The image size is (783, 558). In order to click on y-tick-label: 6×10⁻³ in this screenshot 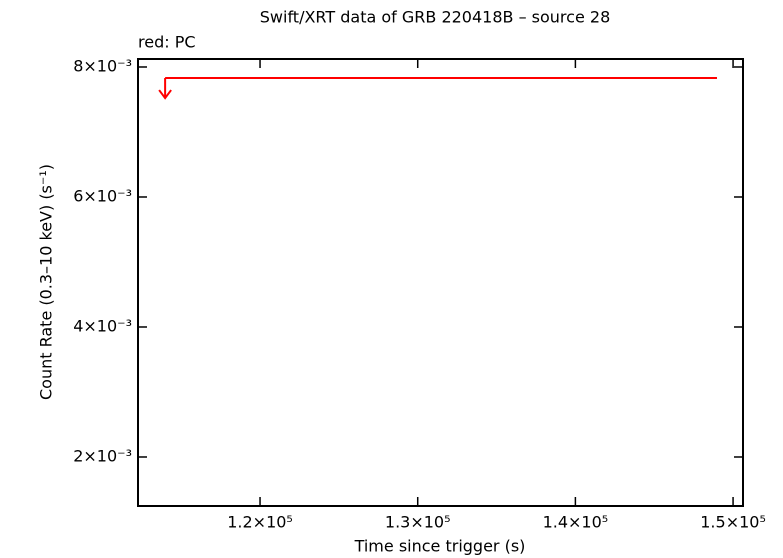, I will do `click(102, 195)`.